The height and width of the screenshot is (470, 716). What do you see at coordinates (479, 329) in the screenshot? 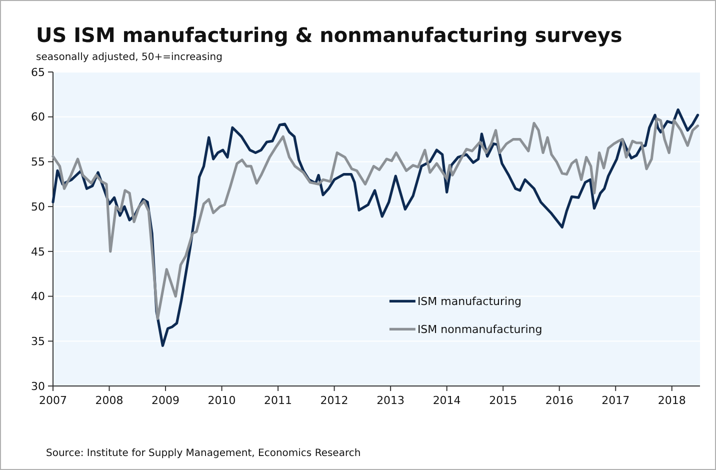
I see `legend-label: ISM nonmanufacturing` at bounding box center [479, 329].